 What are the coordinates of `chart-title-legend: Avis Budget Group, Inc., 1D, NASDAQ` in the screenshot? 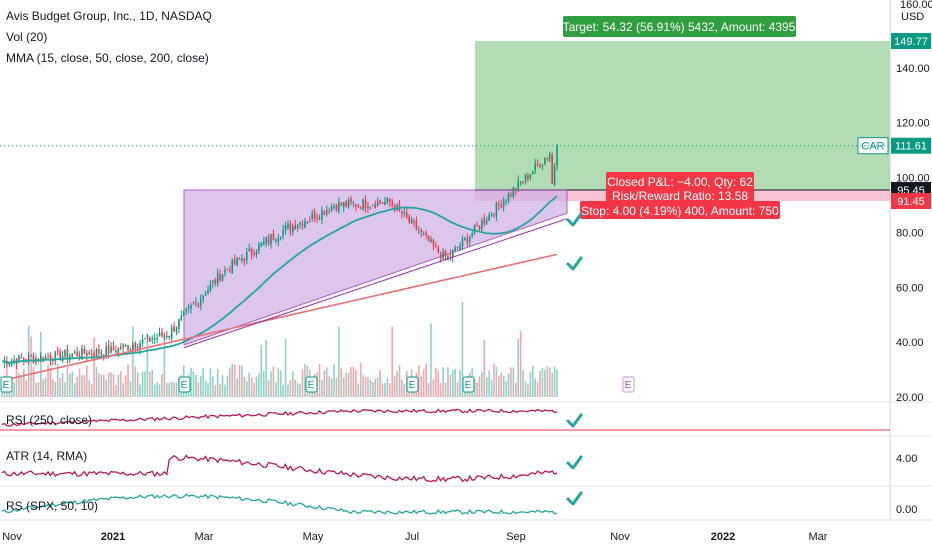 It's located at (109, 16).